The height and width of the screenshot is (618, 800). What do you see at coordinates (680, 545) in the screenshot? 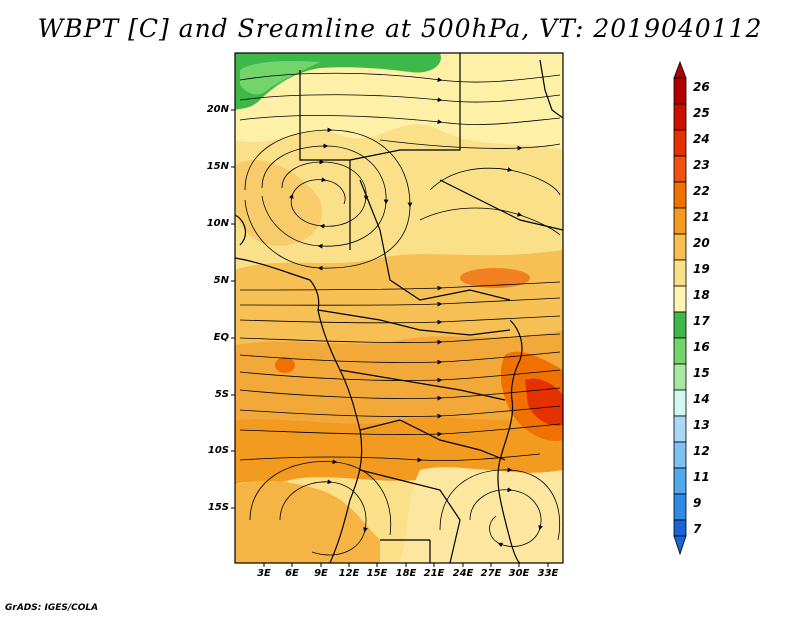
I see `colorbar-bottom-arrow` at bounding box center [680, 545].